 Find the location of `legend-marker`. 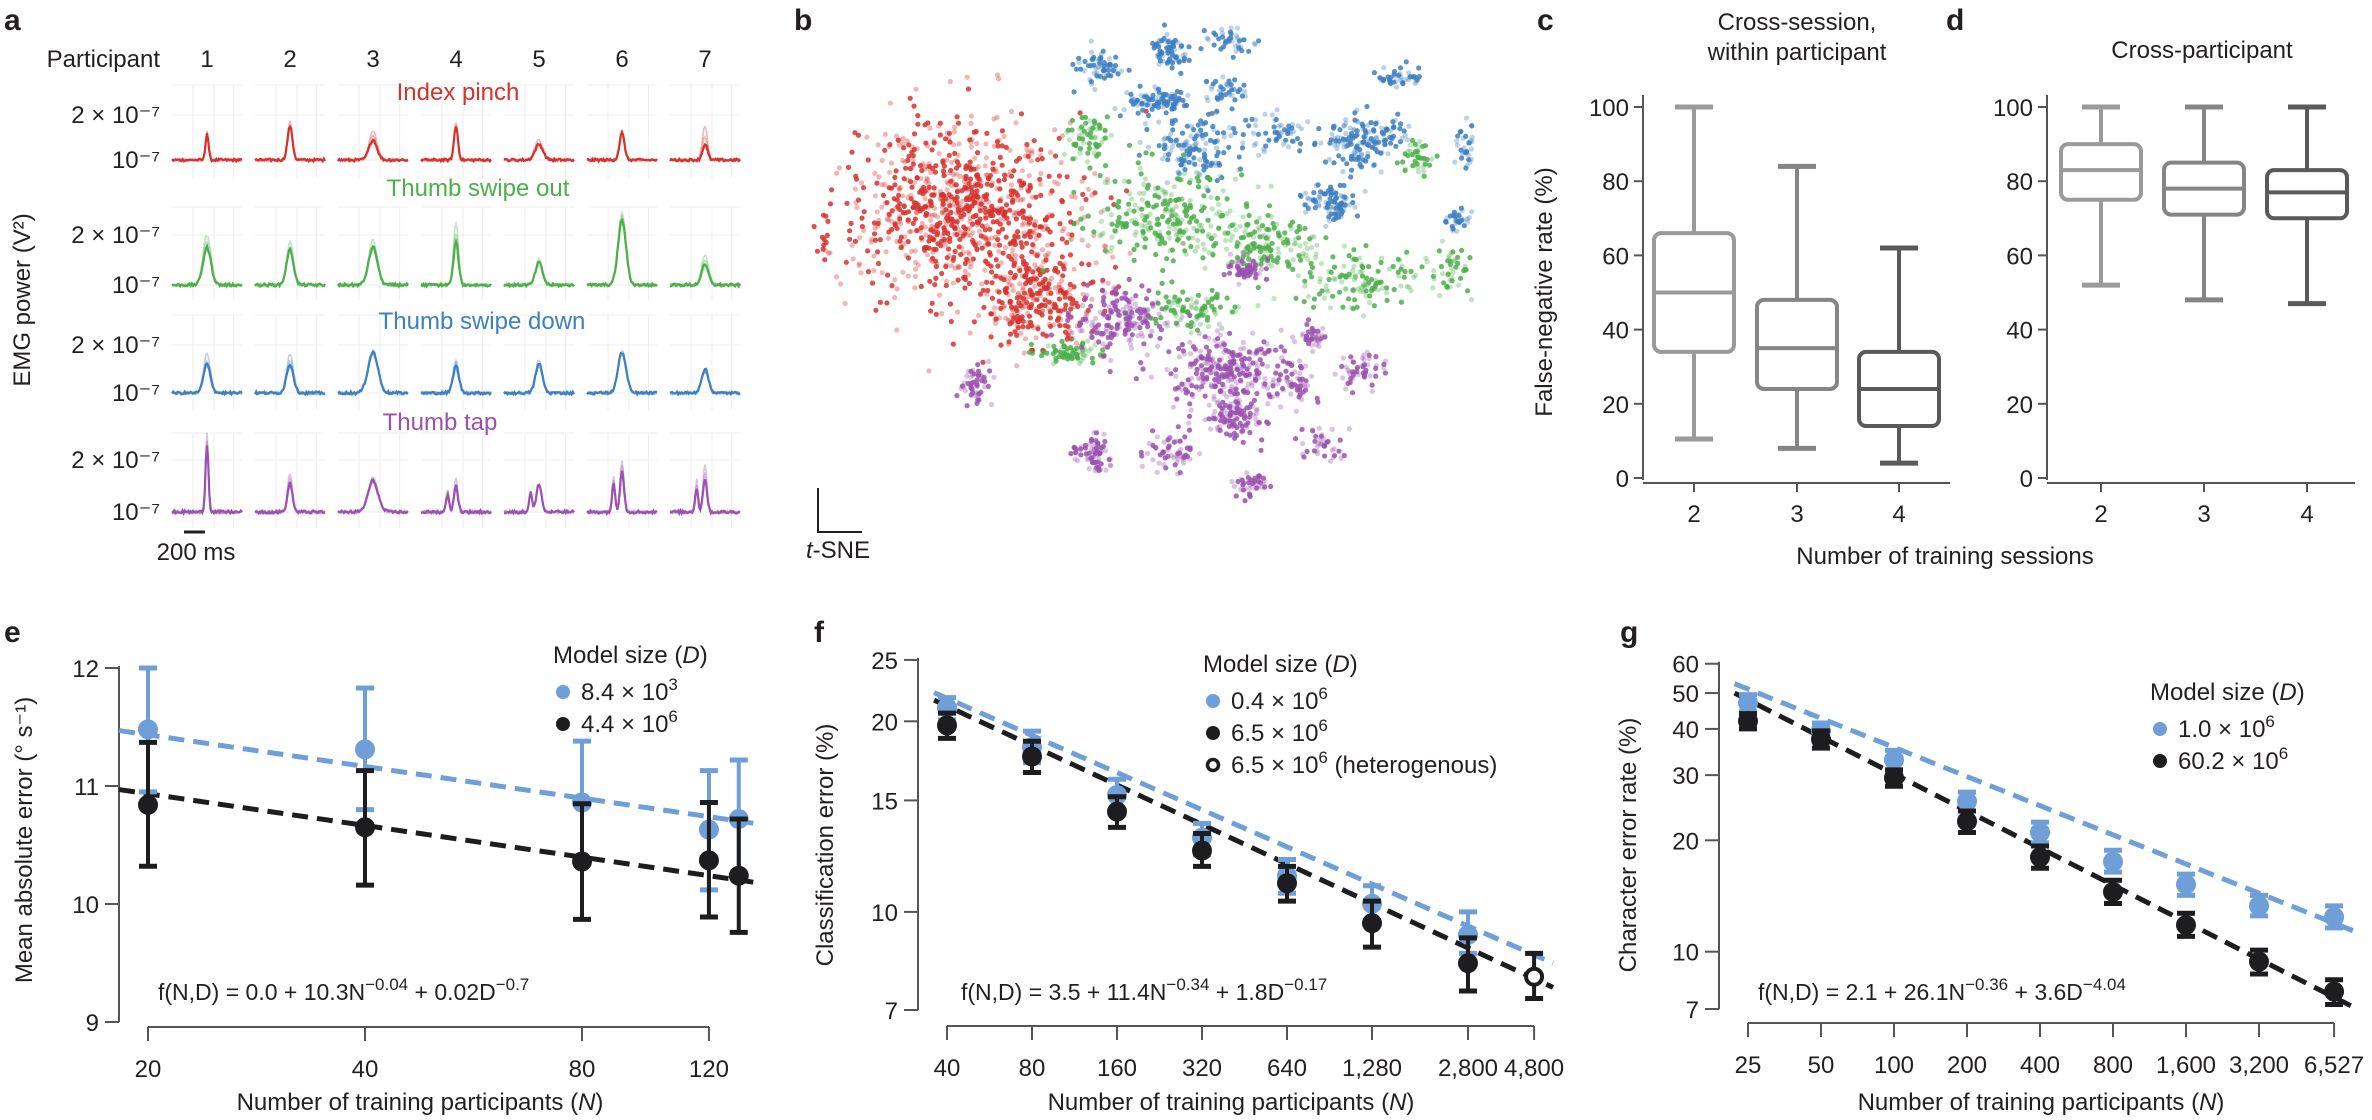

legend-marker is located at coordinates (1213, 701).